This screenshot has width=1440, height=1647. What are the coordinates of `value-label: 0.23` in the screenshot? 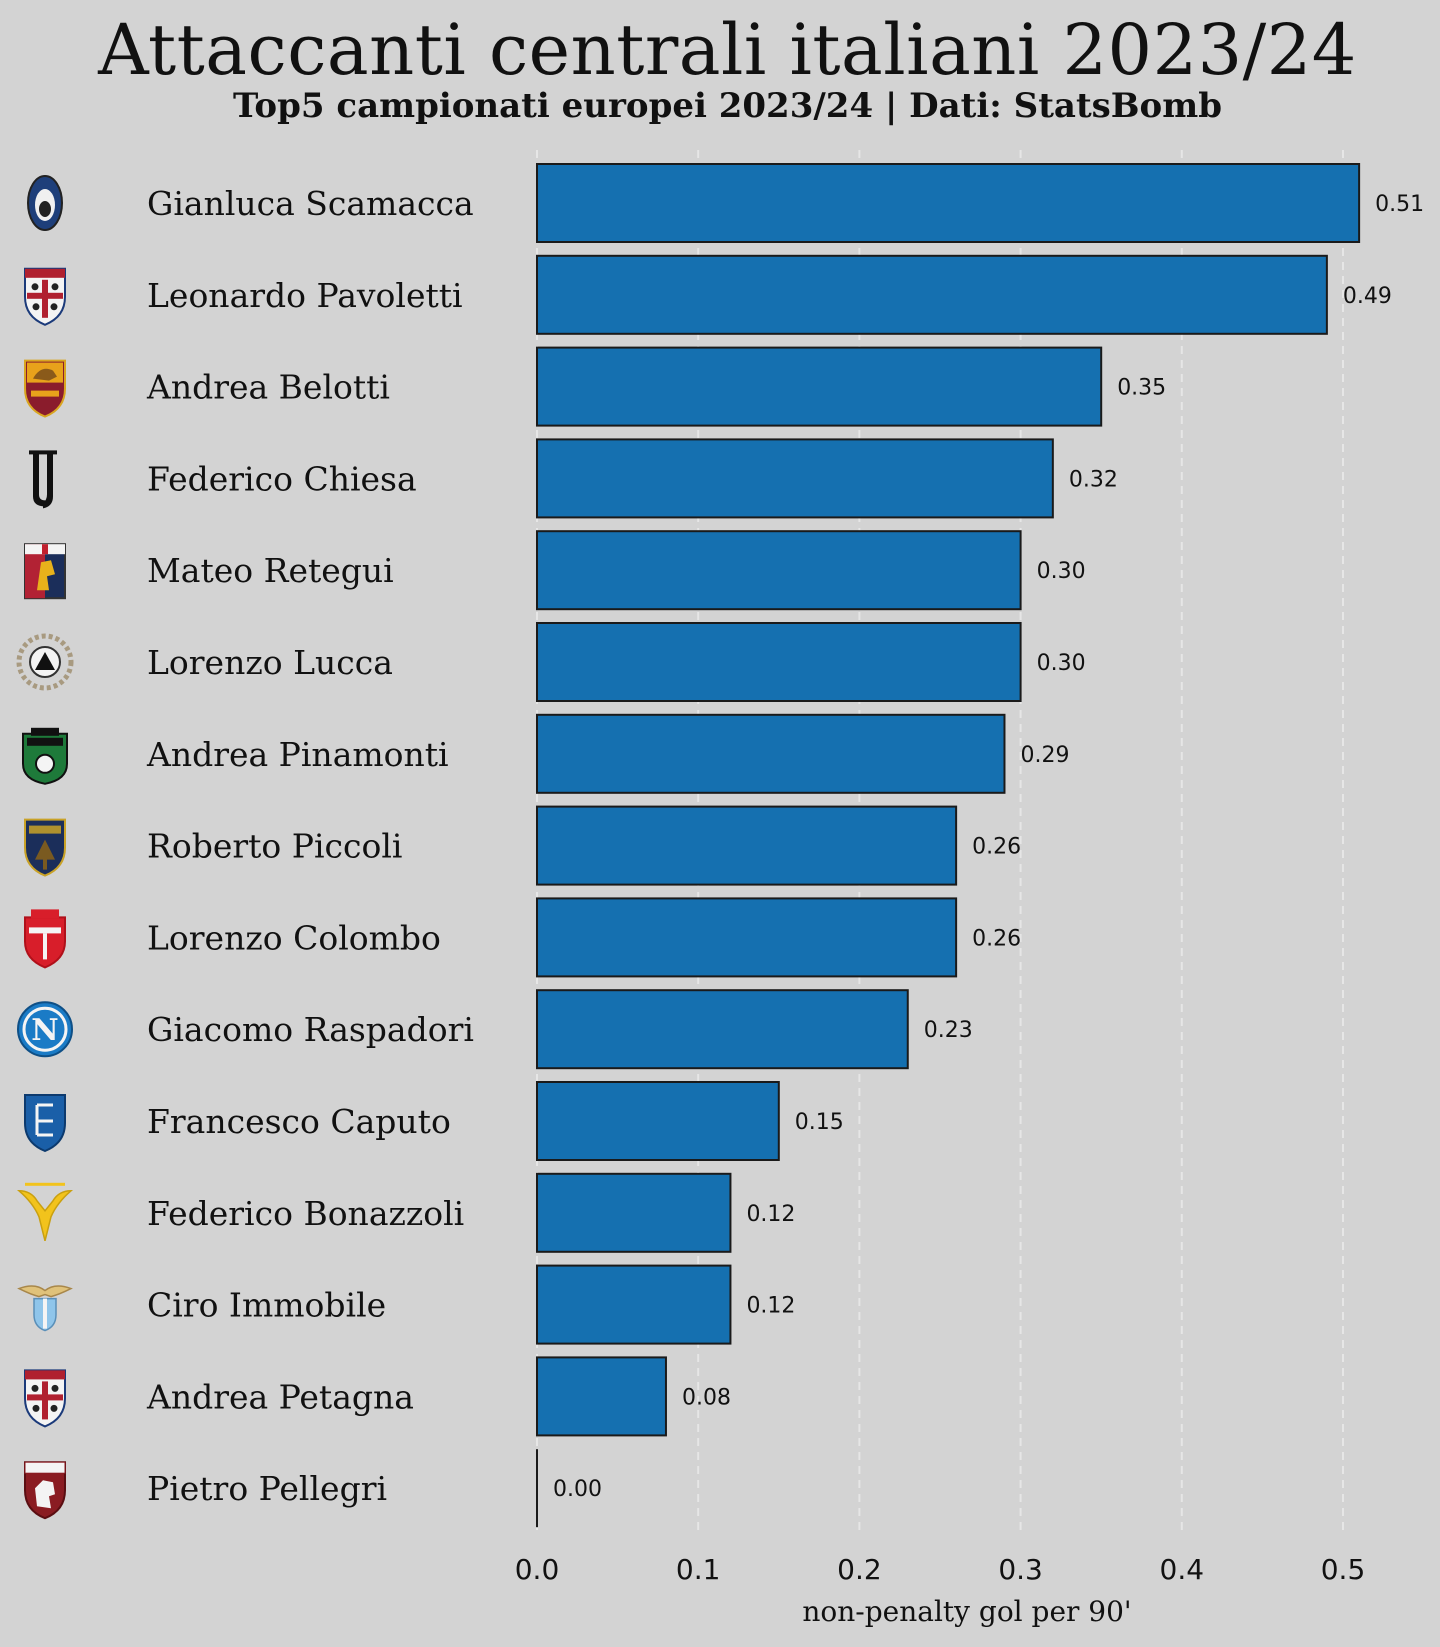 It's located at (948, 1030).